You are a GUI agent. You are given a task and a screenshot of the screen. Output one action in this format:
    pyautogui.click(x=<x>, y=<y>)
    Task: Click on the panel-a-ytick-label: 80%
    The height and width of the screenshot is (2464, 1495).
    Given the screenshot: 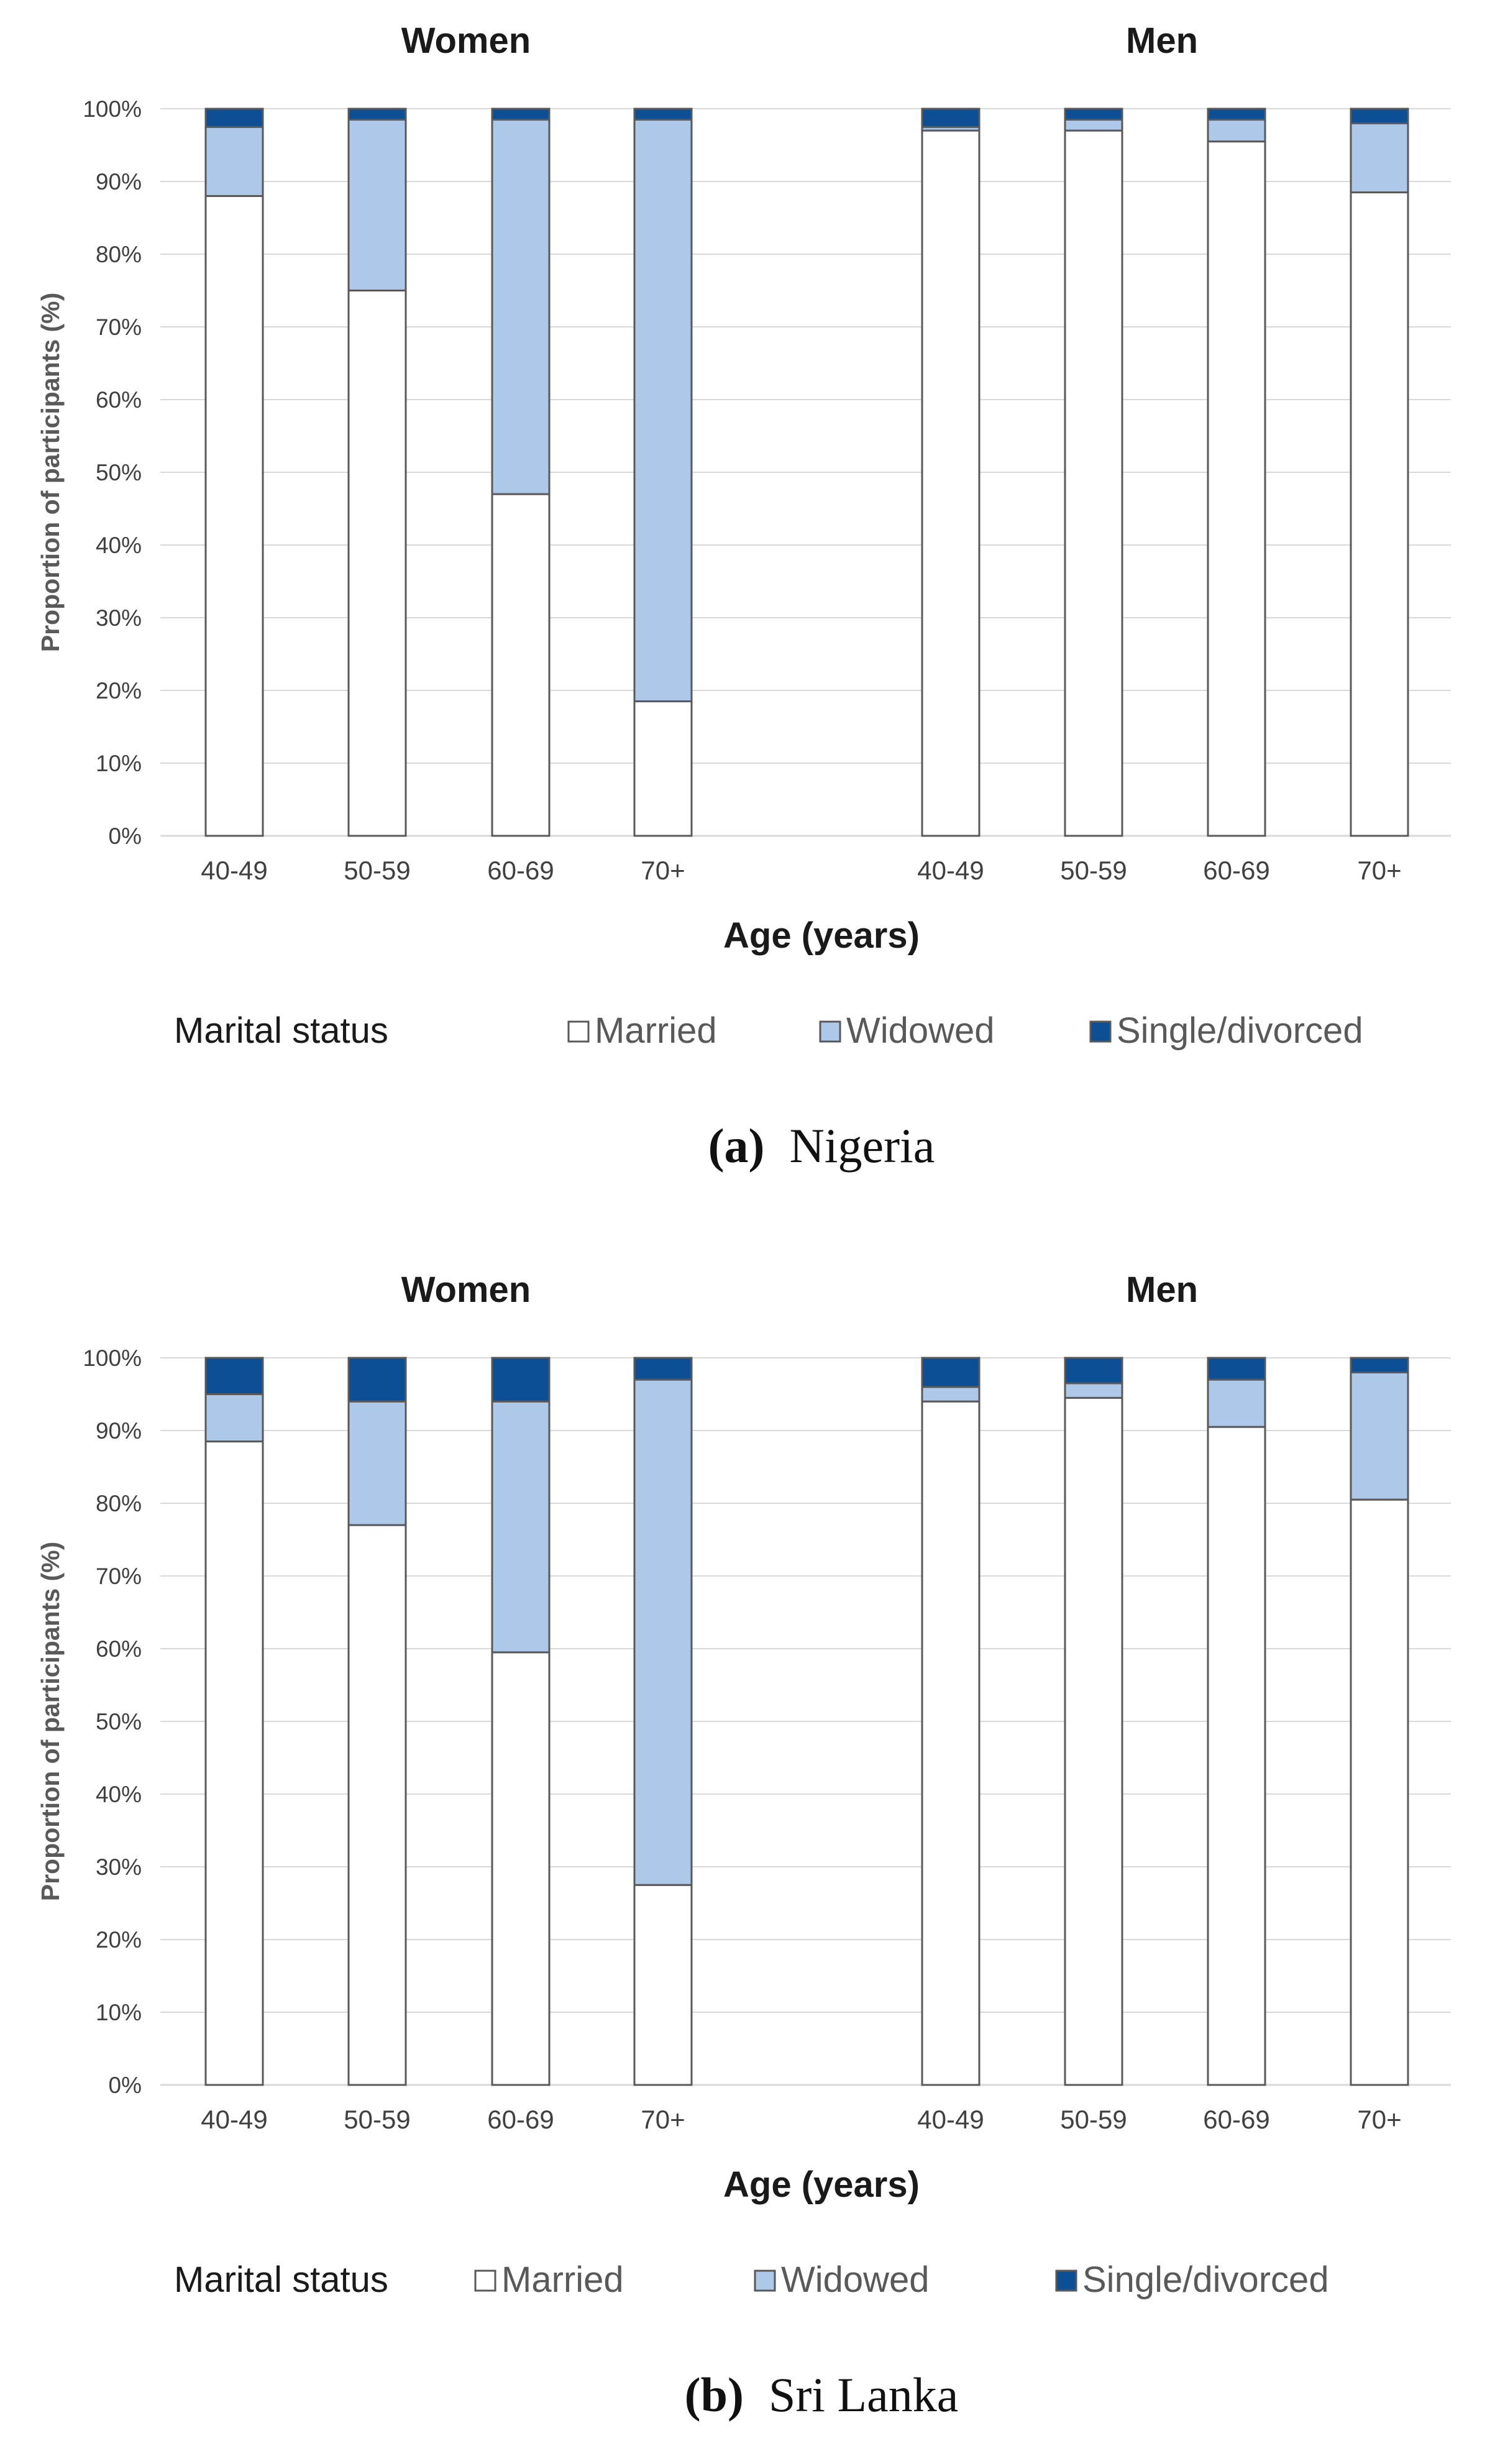 What is the action you would take?
    pyautogui.click(x=119, y=255)
    